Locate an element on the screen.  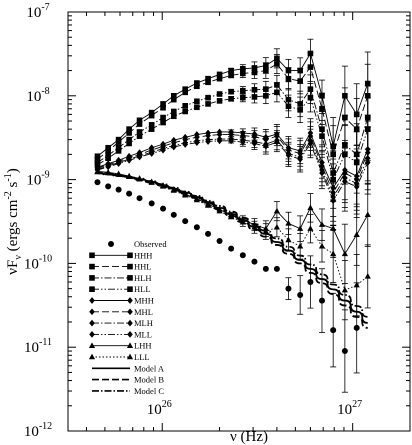
legend-entry: MHH is located at coordinates (121, 301).